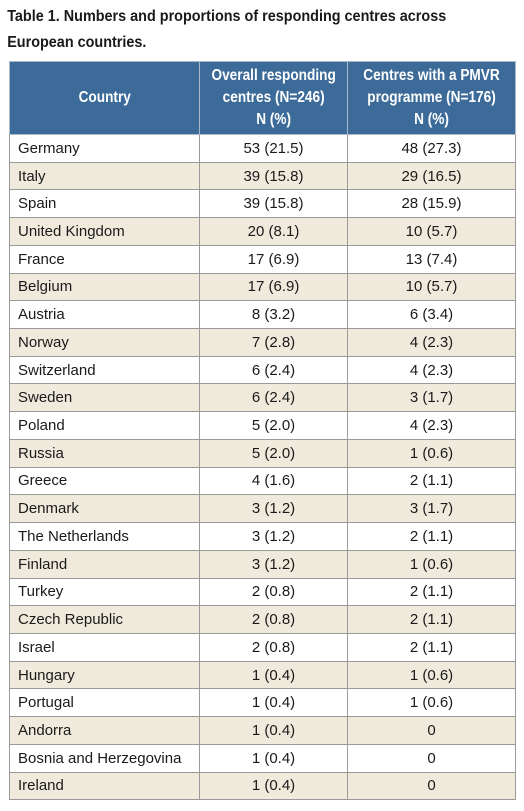  I want to click on table-row: Denmark 3 (1.2) 3 (1.7), so click(262, 509).